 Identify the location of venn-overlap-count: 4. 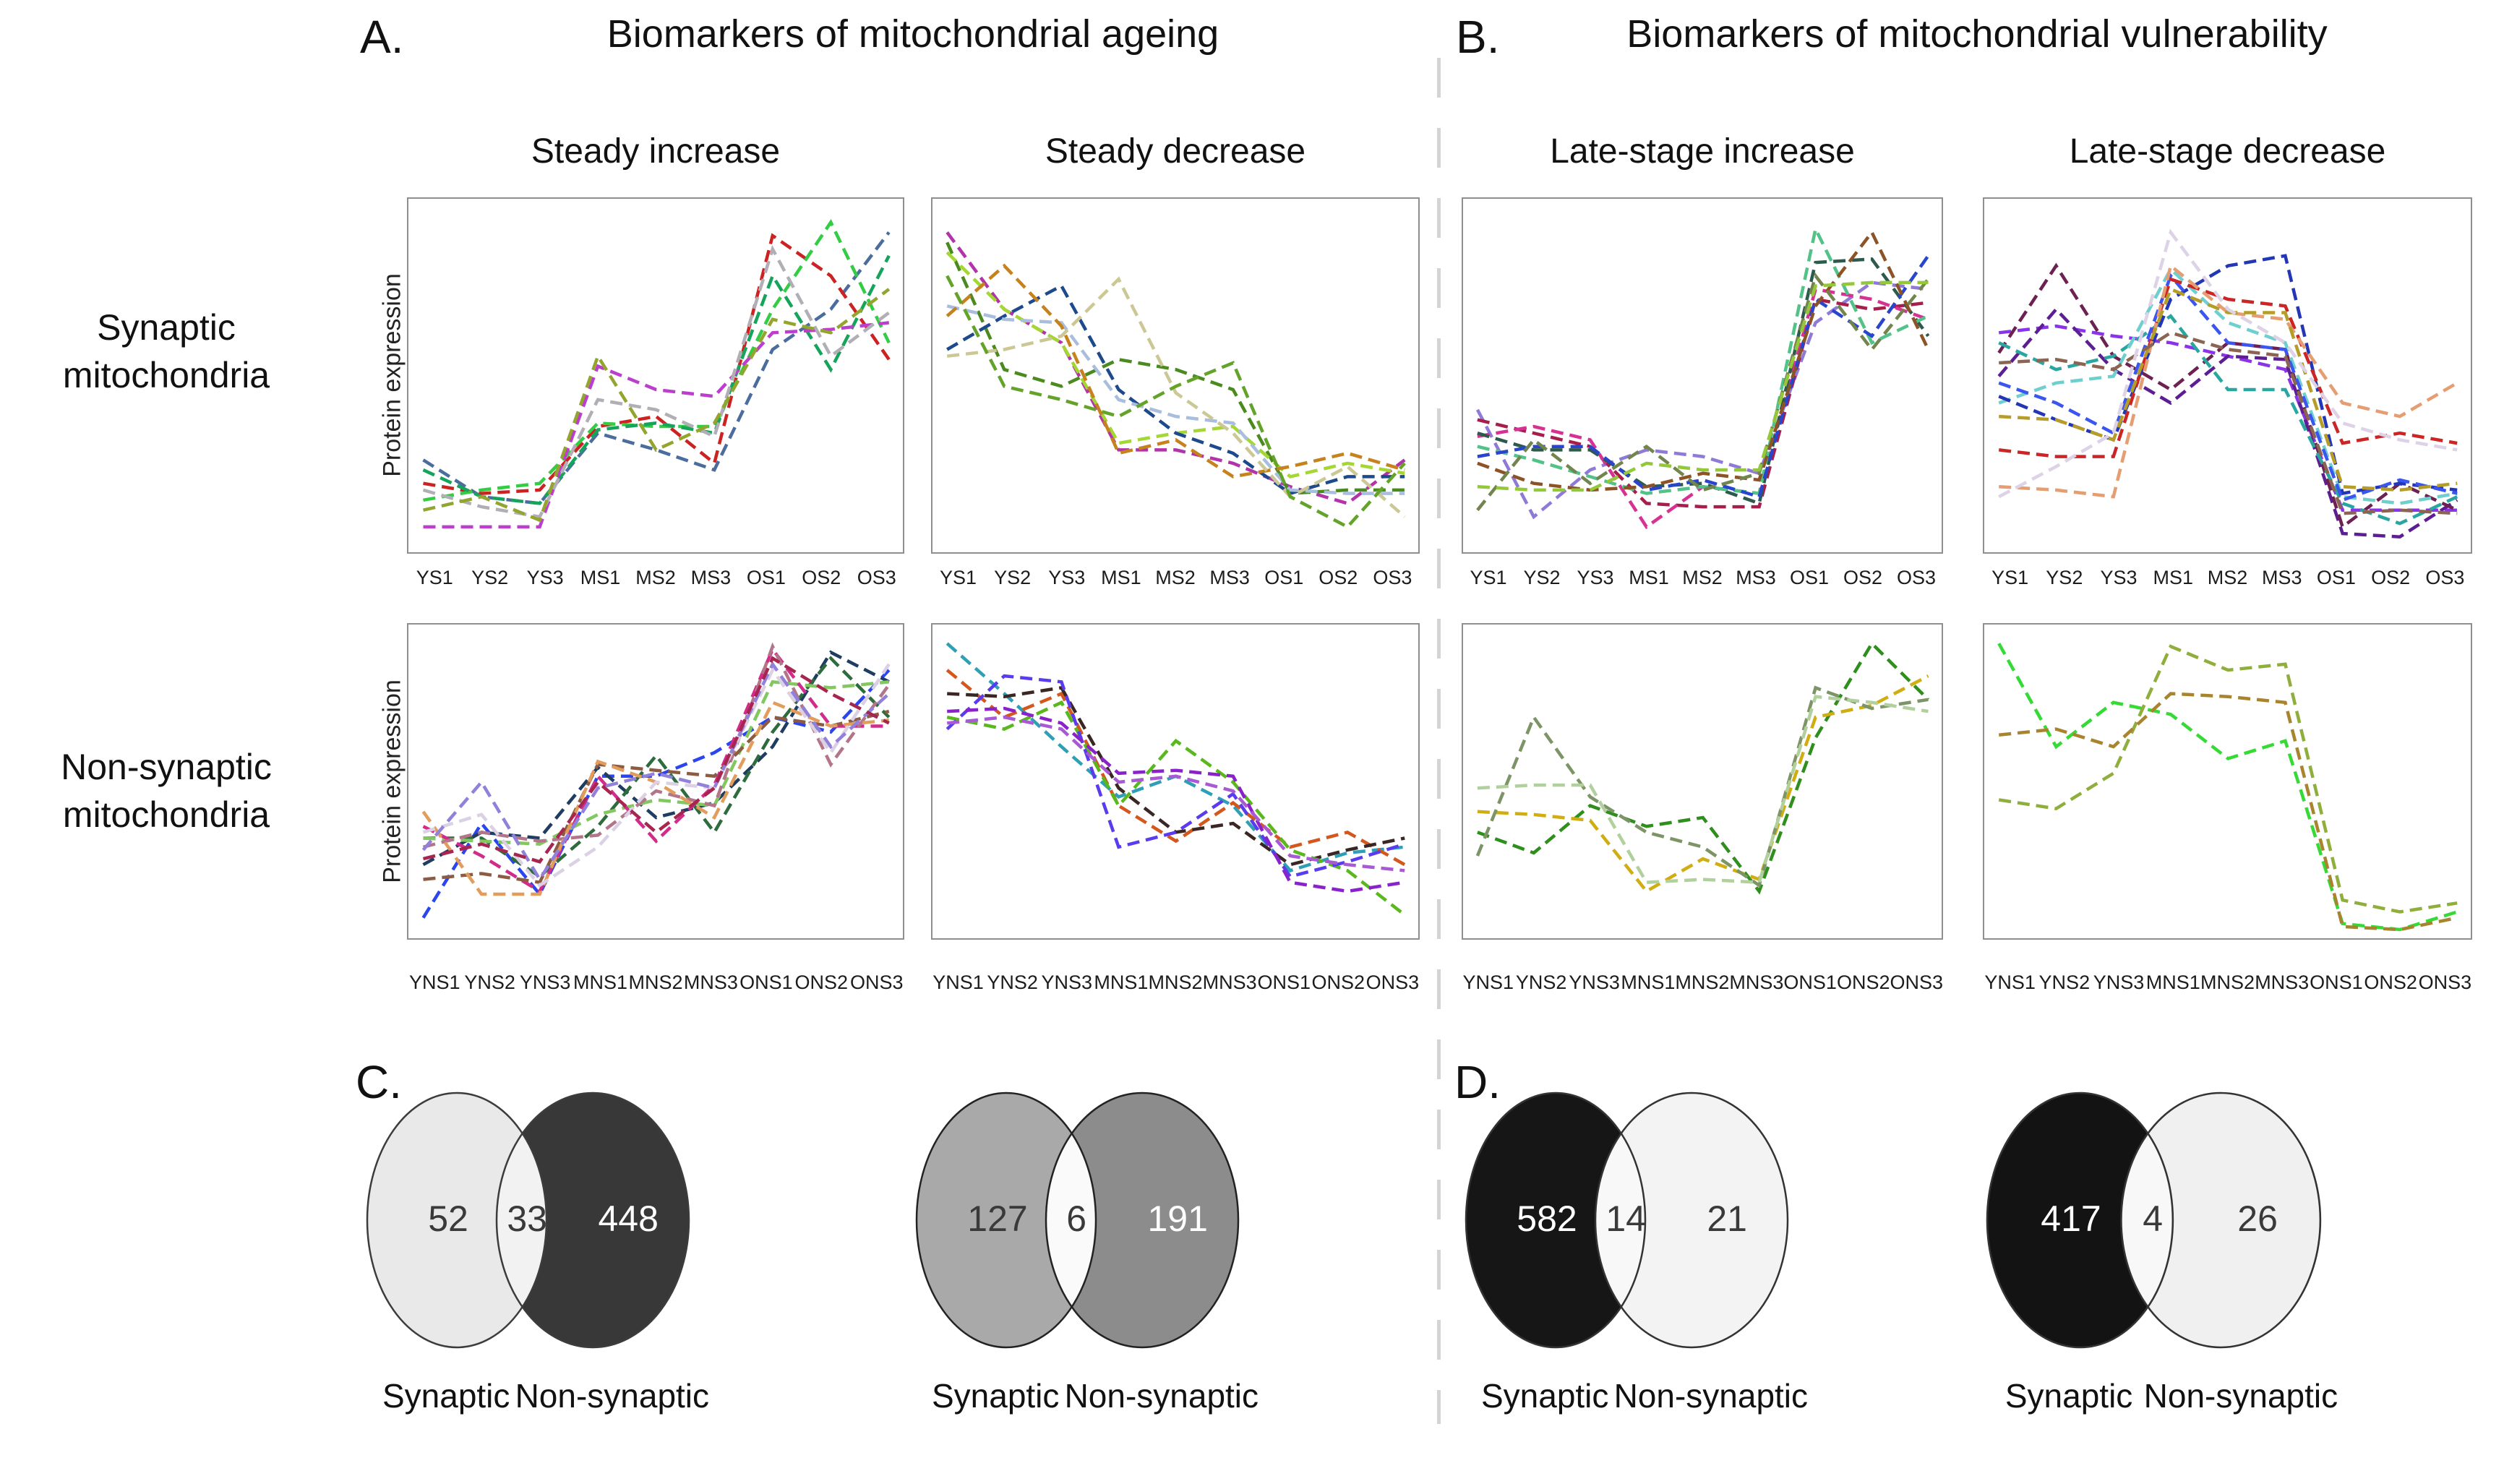
(2153, 1218).